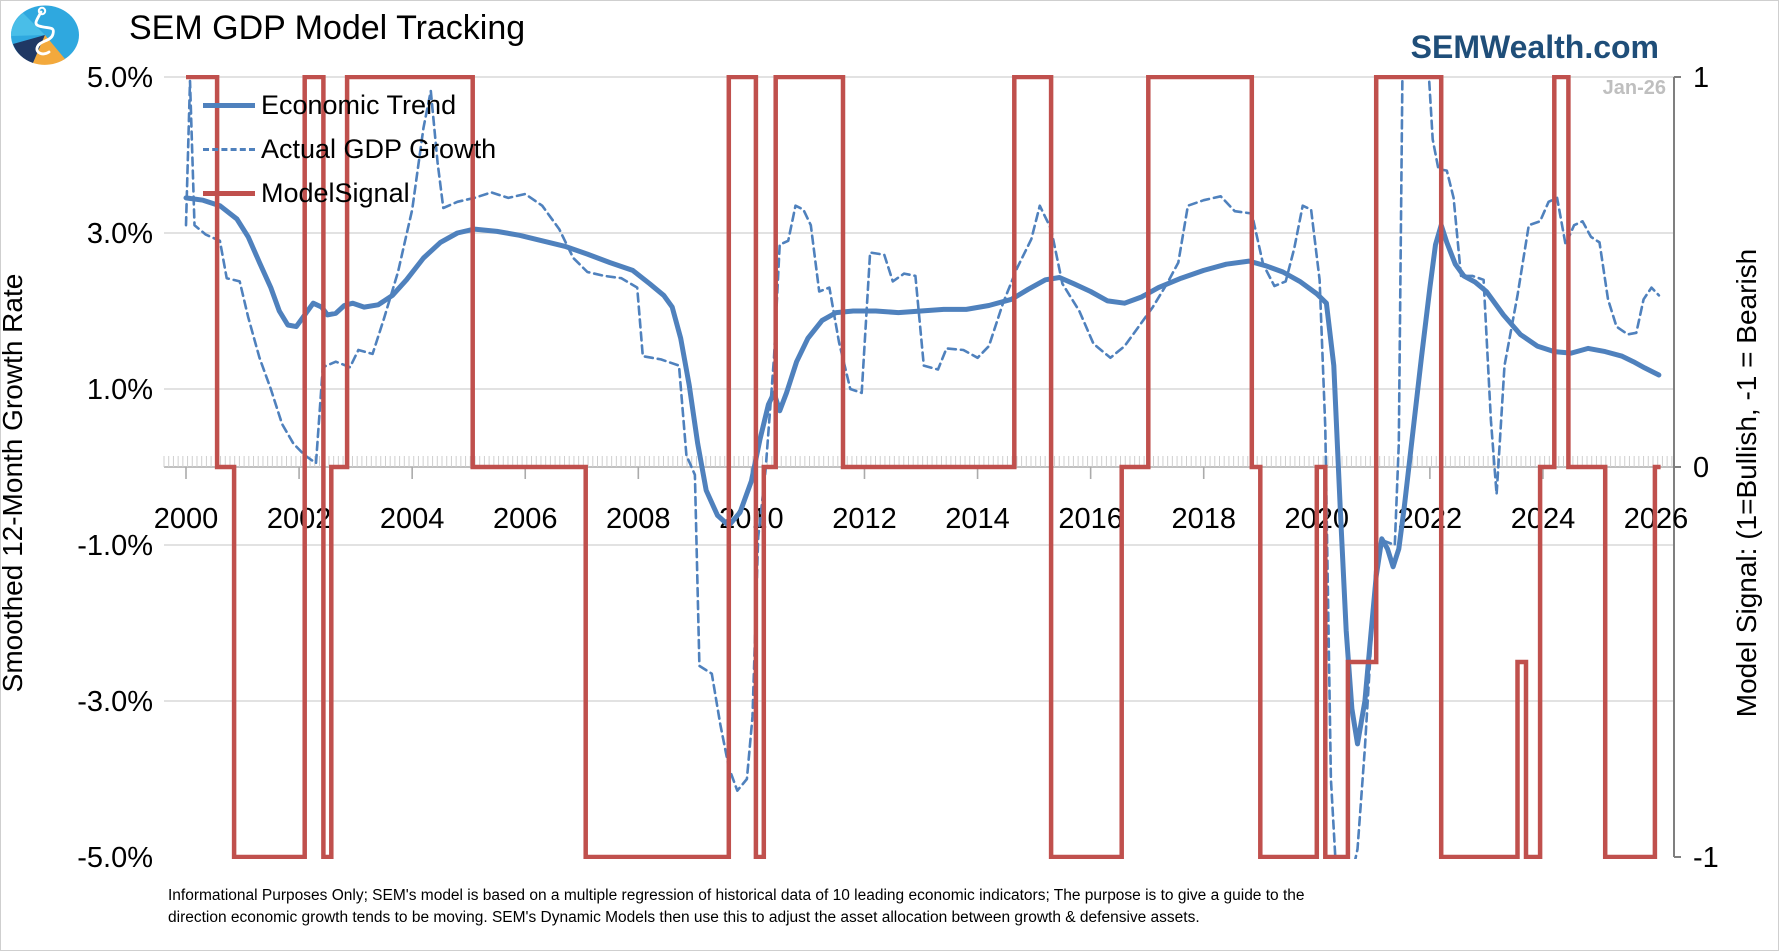 The image size is (1779, 952). I want to click on y-right-tick-label: -1, so click(1706, 858).